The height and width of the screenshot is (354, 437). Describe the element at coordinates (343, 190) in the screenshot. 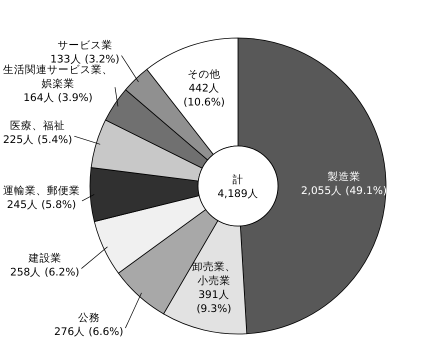

I see `data-label: 2,055人 (49.1%)` at that location.